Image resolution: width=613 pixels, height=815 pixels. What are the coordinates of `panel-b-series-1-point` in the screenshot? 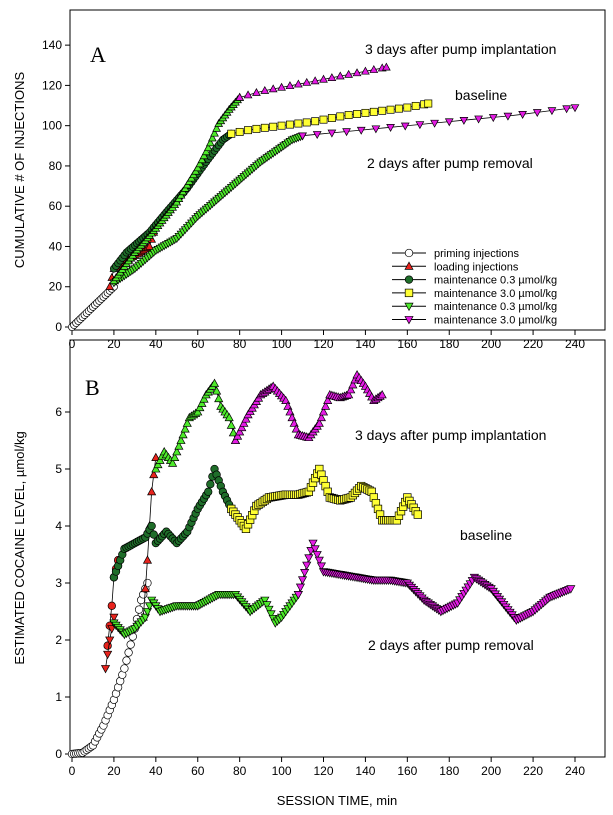 It's located at (145, 588).